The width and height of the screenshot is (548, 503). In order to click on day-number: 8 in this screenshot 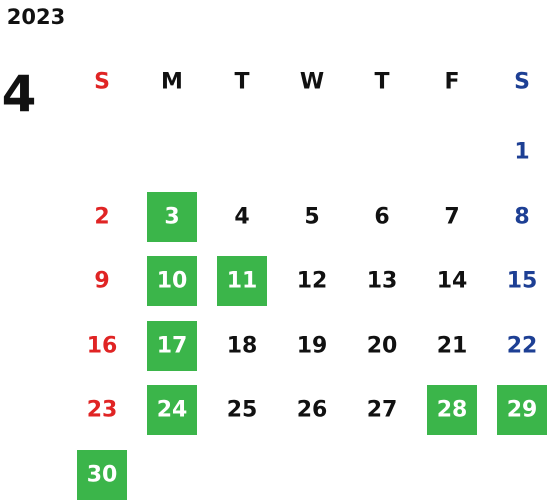, I will do `click(522, 217)`.